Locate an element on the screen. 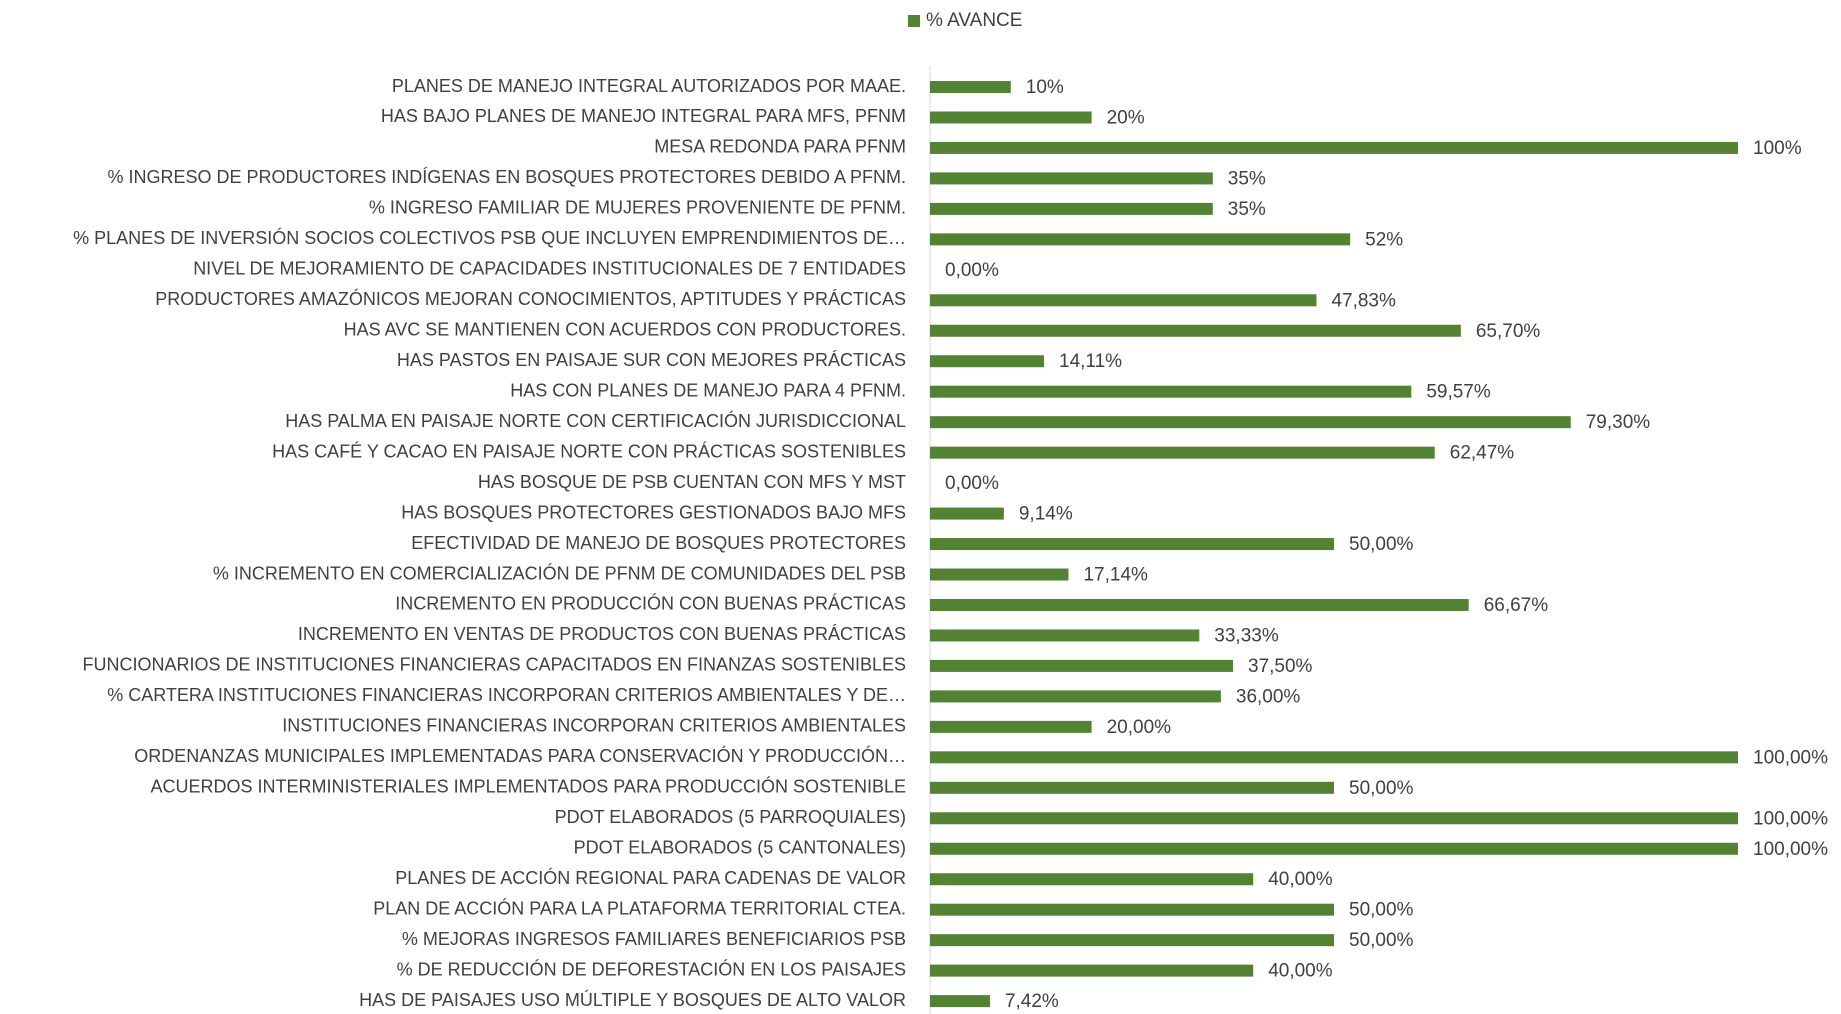 Image resolution: width=1841 pixels, height=1014 pixels. value-label: 20% is located at coordinates (1126, 117).